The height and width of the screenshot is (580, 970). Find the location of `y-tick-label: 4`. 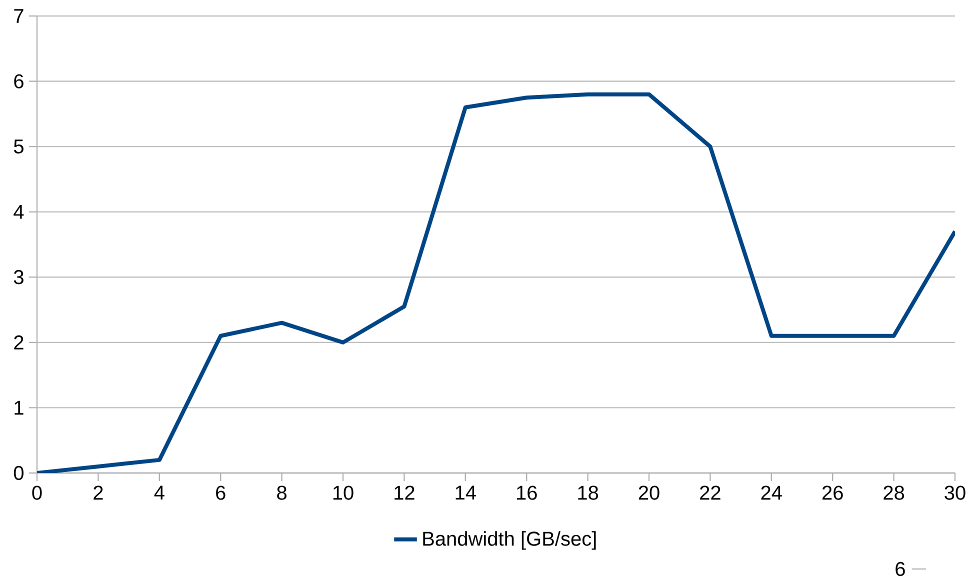

y-tick-label: 4 is located at coordinates (19, 211).